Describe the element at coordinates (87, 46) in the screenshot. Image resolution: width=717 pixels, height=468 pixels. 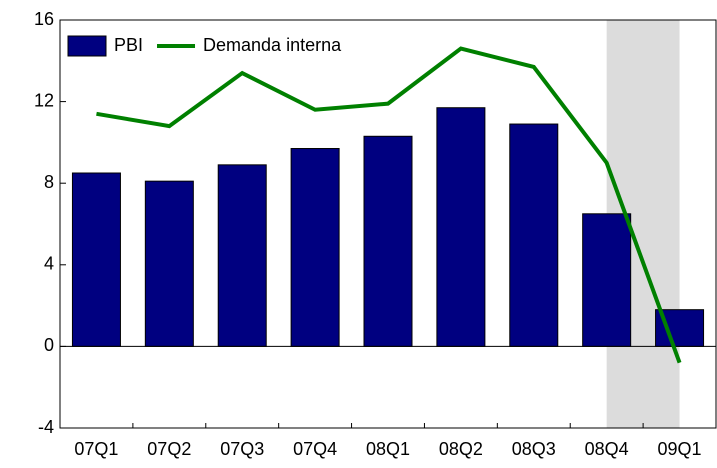
I see `legend-swatch` at that location.